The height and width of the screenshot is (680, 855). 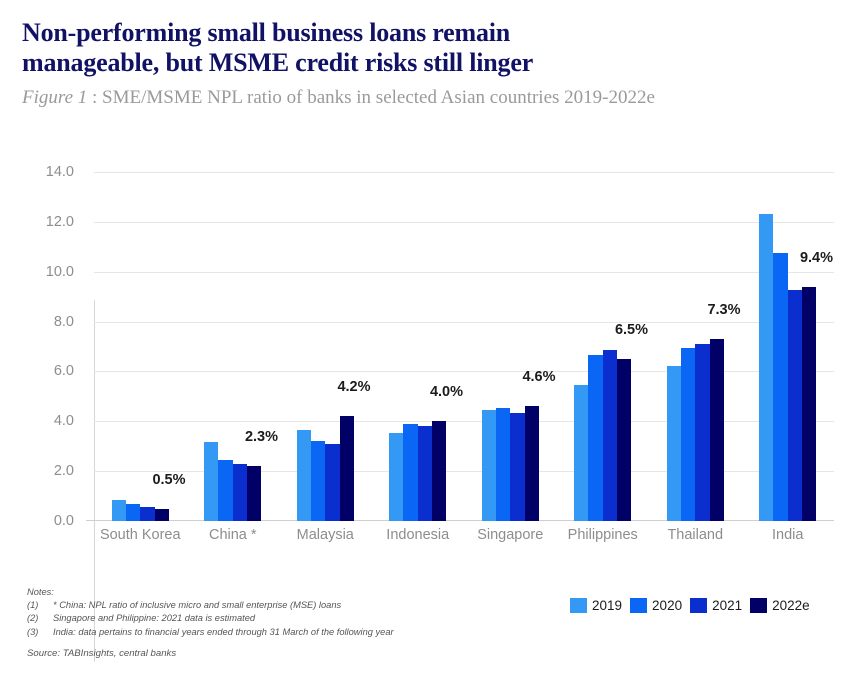 What do you see at coordinates (816, 257) in the screenshot?
I see `bar-value-label: 9.4%` at bounding box center [816, 257].